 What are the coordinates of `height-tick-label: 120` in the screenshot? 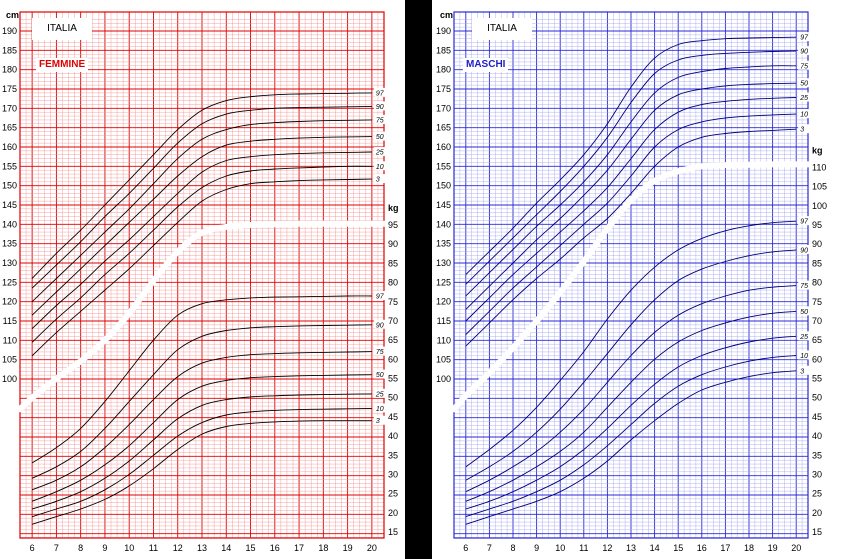 It's located at (9, 302).